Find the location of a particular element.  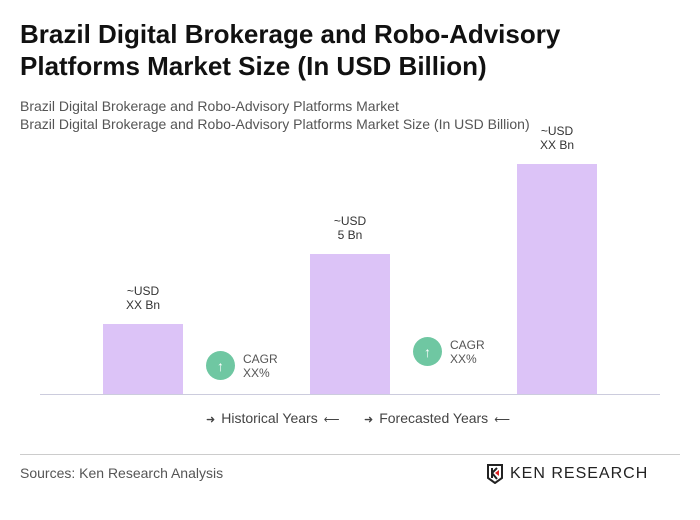

ken-research-logo: KEN RESEARCH is located at coordinates (567, 474).